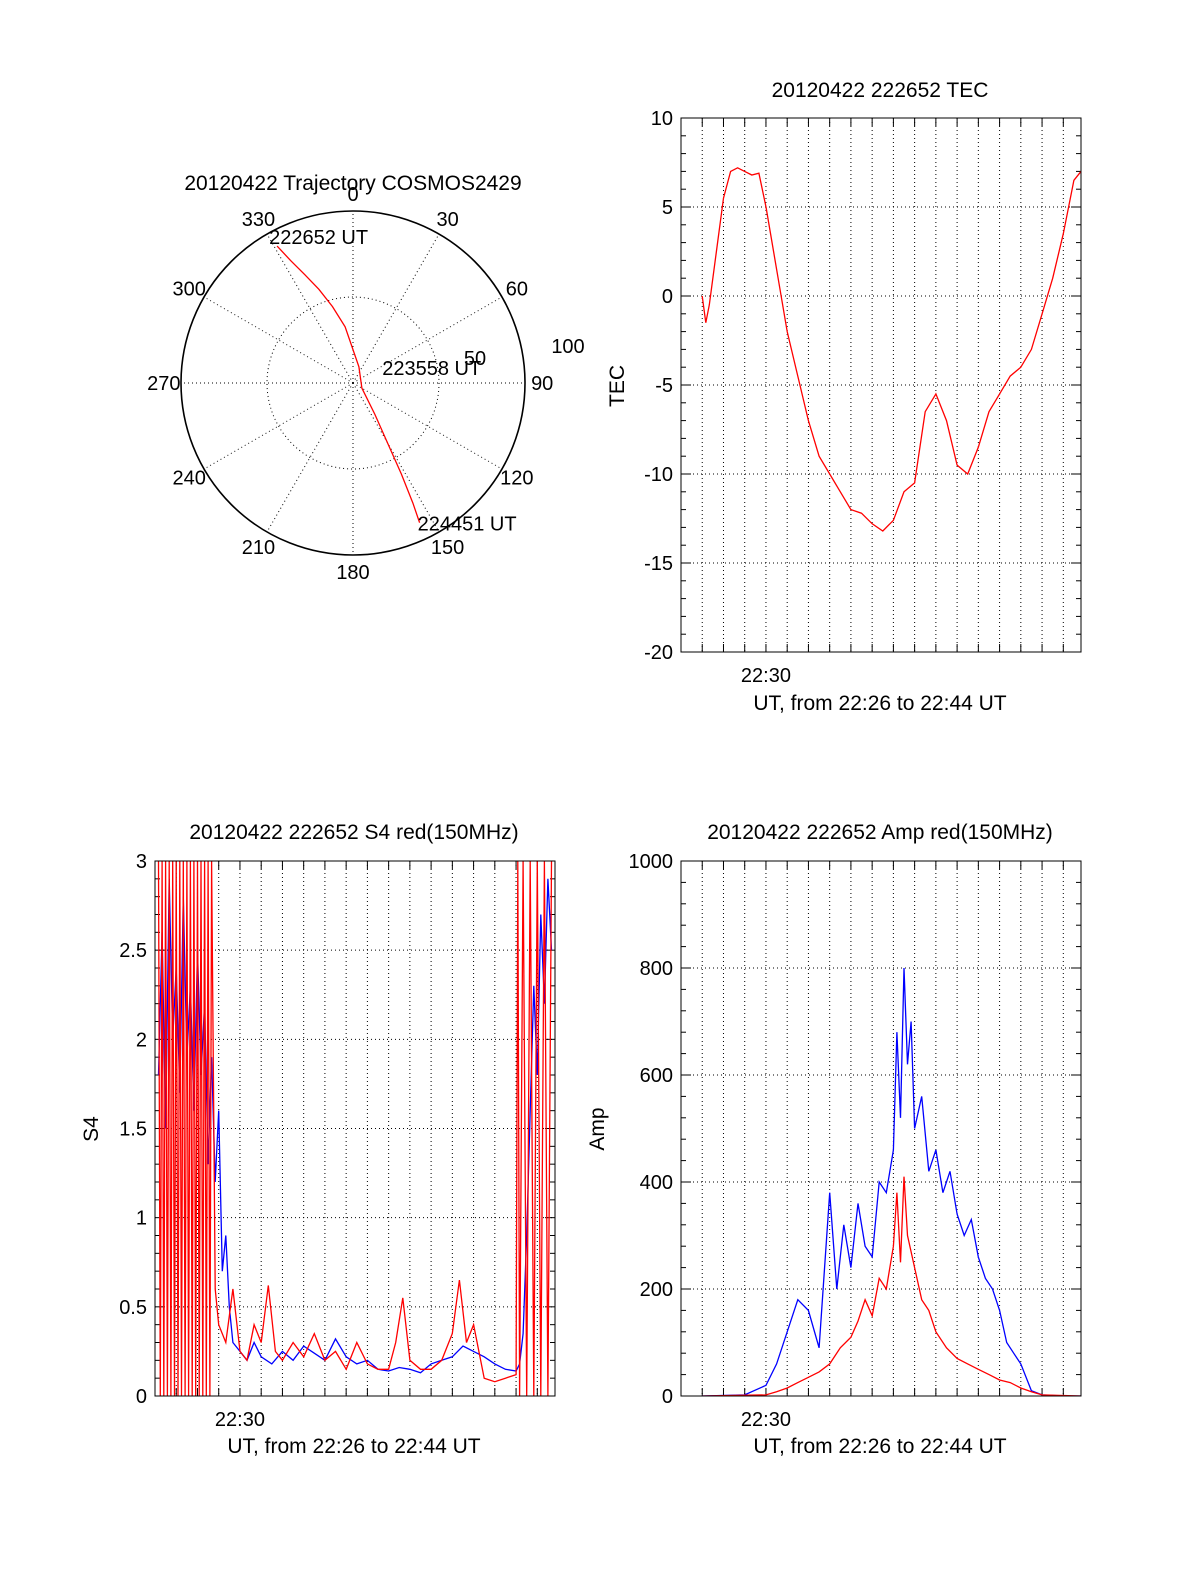 Image resolution: width=1200 pixels, height=1575 pixels. I want to click on polar-radial-label: 50, so click(475, 359).